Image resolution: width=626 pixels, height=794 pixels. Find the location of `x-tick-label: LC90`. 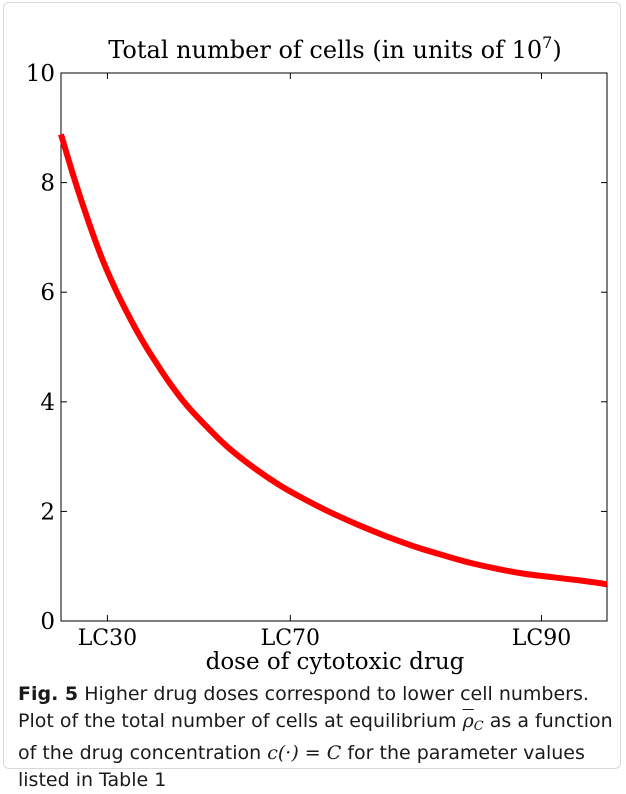

x-tick-label: LC90 is located at coordinates (541, 638).